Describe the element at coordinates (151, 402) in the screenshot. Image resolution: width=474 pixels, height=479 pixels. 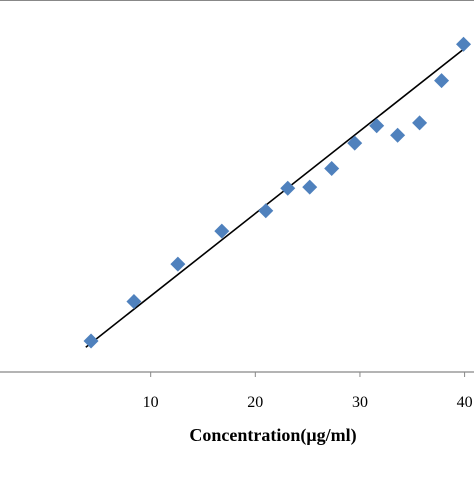
I see `x-tick-label: 10` at that location.